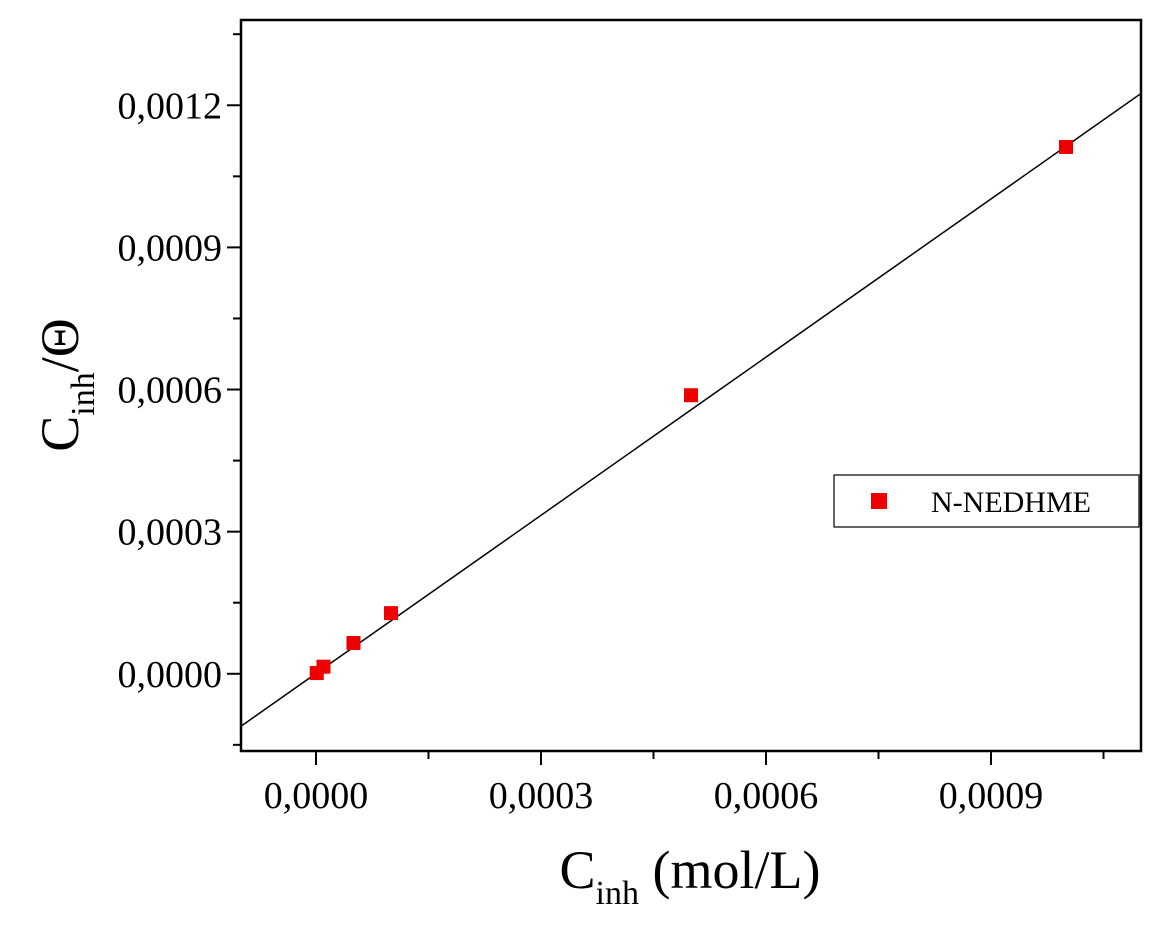 Image resolution: width=1156 pixels, height=934 pixels. Describe the element at coordinates (170, 675) in the screenshot. I see `y-tick-label: 0,0000` at that location.